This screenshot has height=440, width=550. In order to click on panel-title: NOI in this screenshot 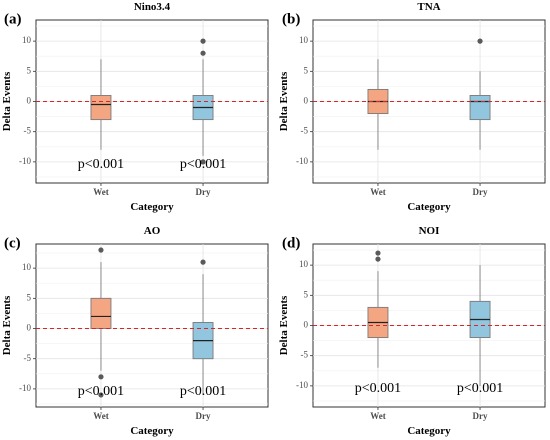, I will do `click(429, 231)`.